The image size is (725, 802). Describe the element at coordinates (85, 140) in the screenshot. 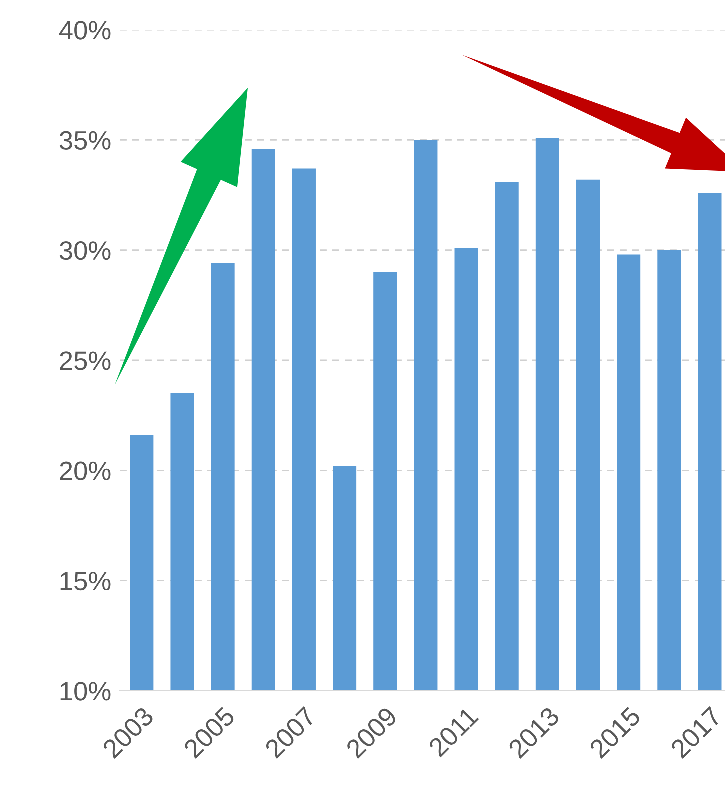

I see `y-tick-label: 35%` at that location.